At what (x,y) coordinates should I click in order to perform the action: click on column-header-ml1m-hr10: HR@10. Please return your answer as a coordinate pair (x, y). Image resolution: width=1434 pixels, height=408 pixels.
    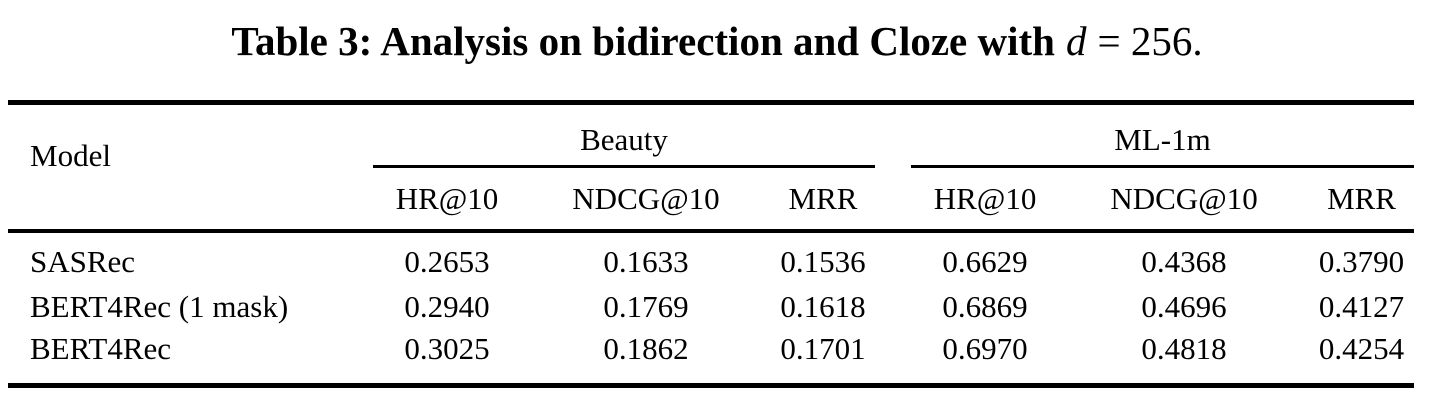
    Looking at the image, I should click on (985, 199).